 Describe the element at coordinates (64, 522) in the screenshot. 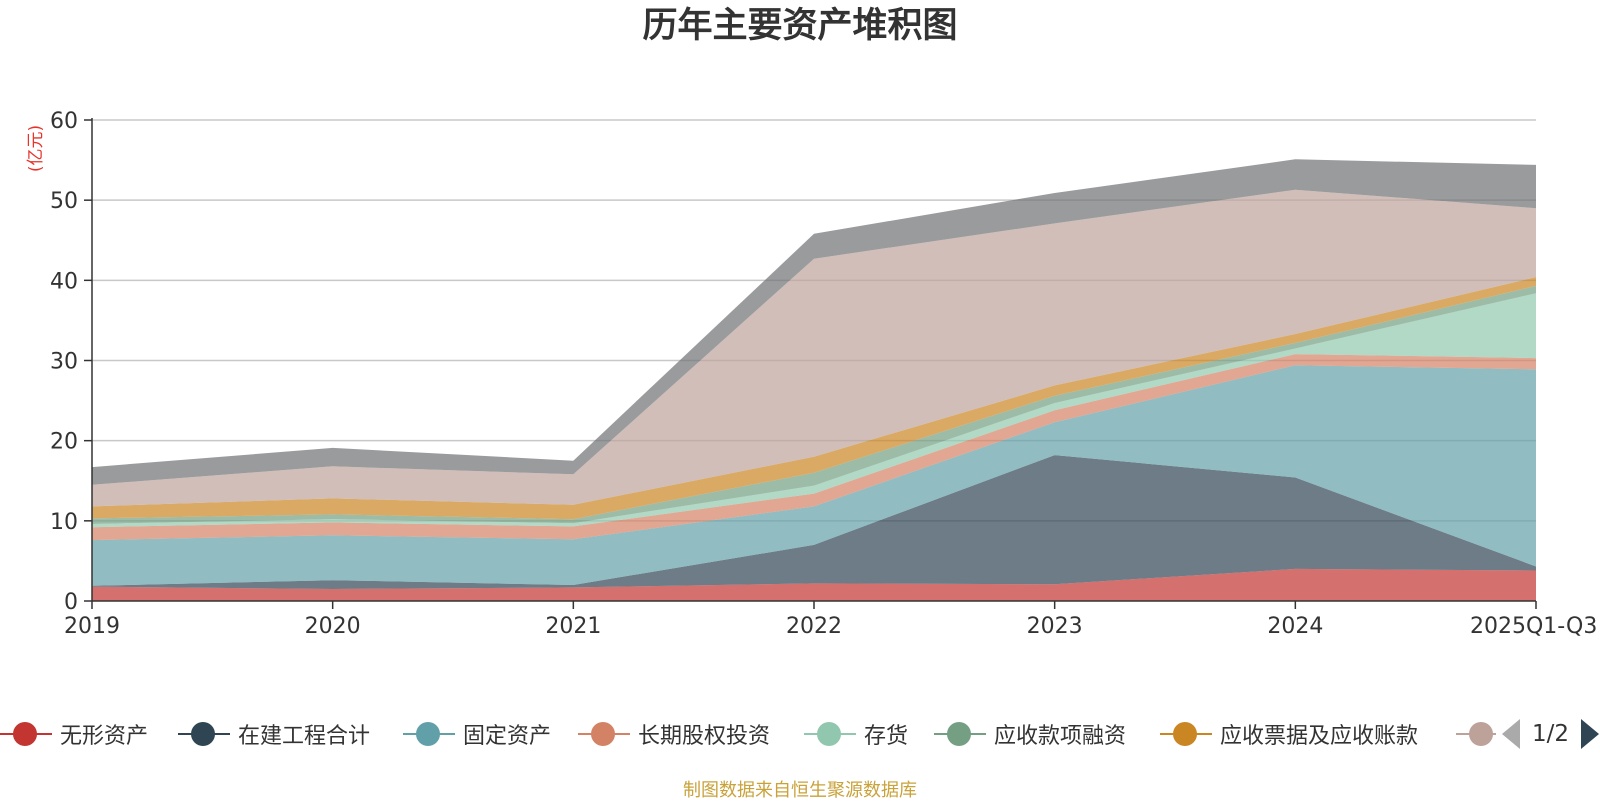

I see `y-tick-label-1: 10` at that location.